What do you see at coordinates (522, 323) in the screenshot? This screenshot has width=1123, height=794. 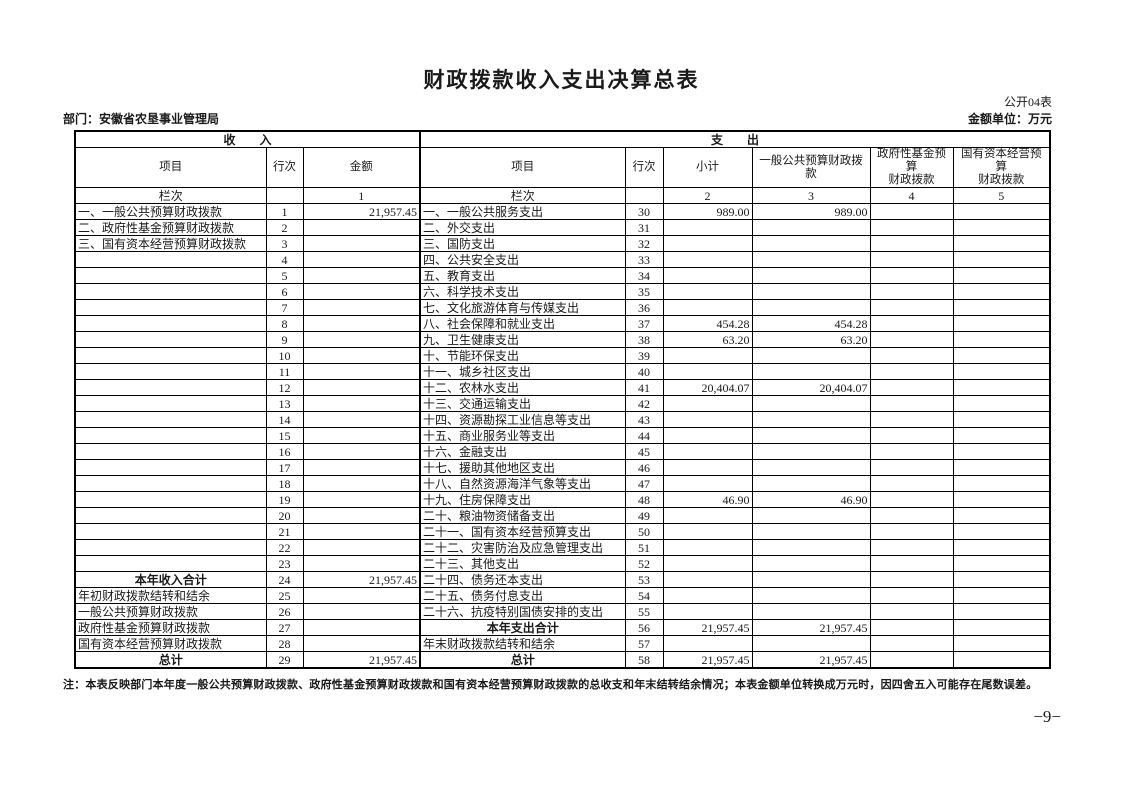 I see `expense-item-cell: 八、社会保障和就业支出` at bounding box center [522, 323].